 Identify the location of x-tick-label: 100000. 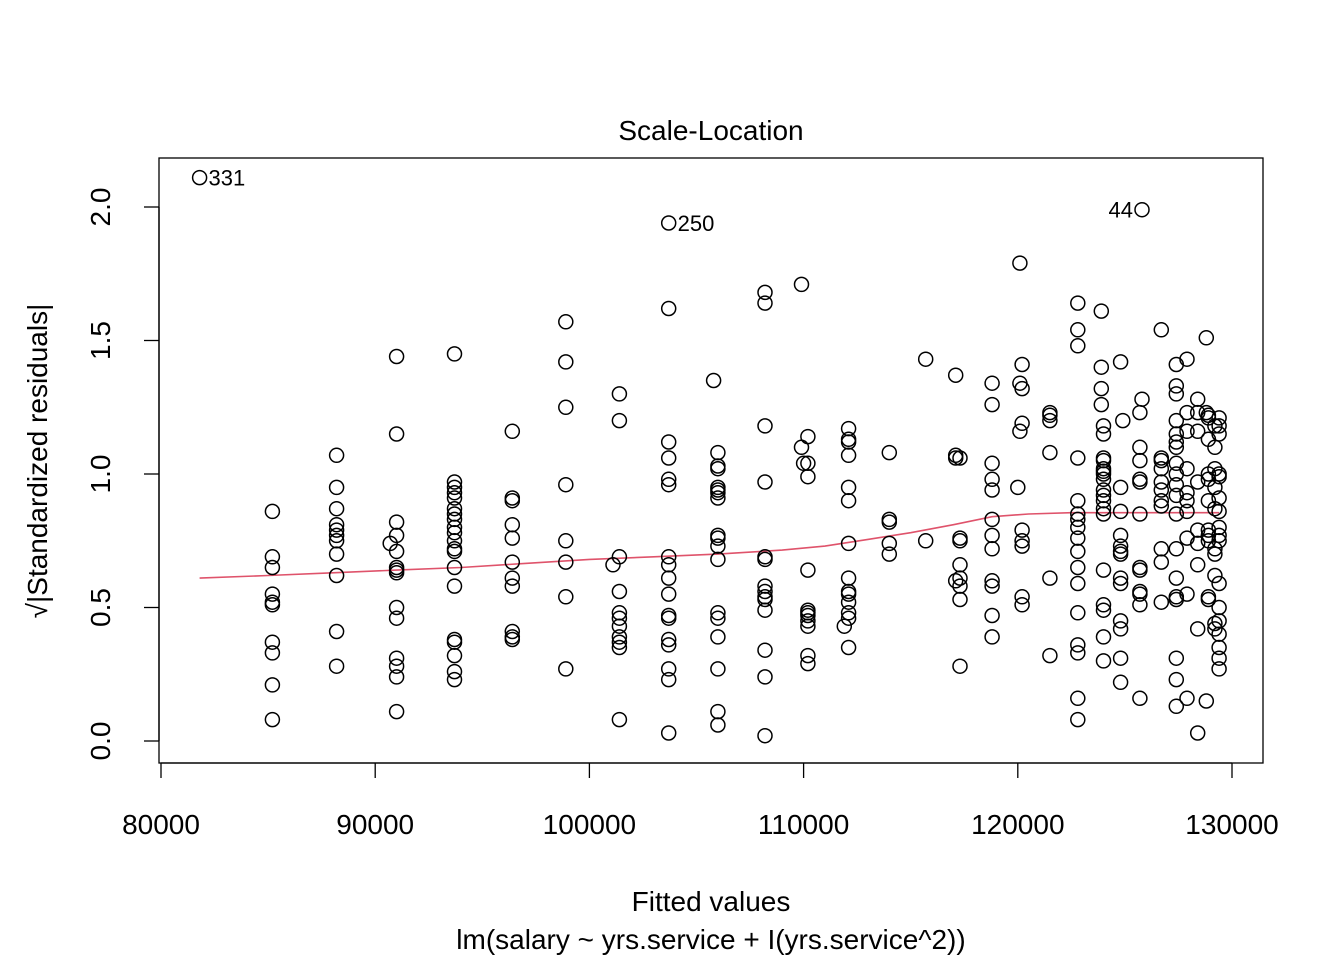
(589, 824).